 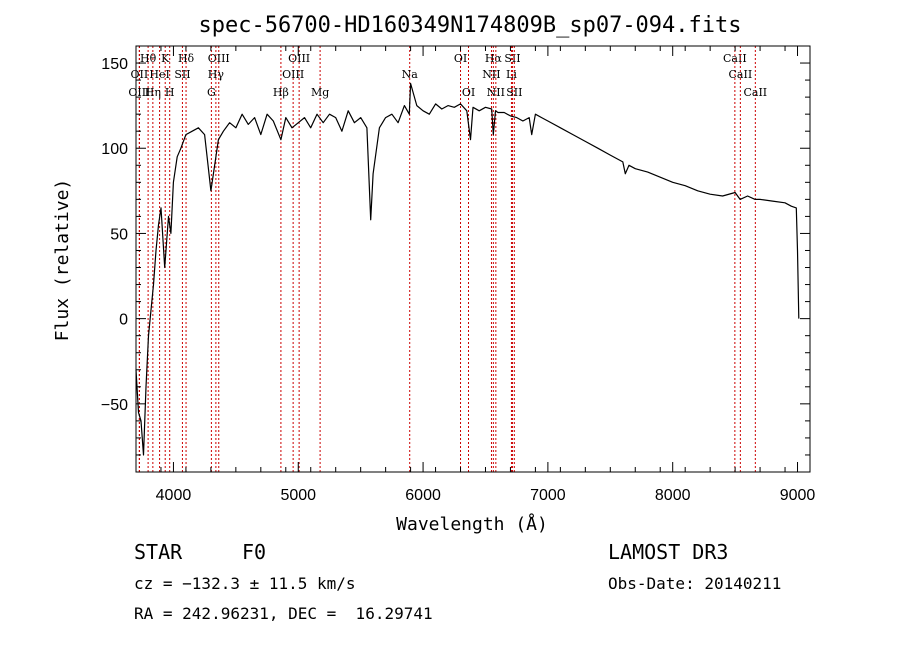 What do you see at coordinates (62, 260) in the screenshot?
I see `y-axis-label: Flux (relative)` at bounding box center [62, 260].